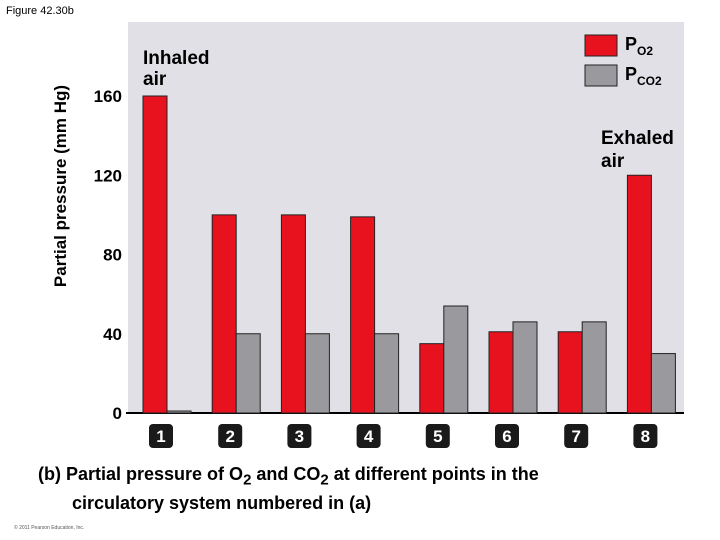 The height and width of the screenshot is (540, 720). Describe the element at coordinates (112, 255) in the screenshot. I see `y-tick-label: 80` at that location.